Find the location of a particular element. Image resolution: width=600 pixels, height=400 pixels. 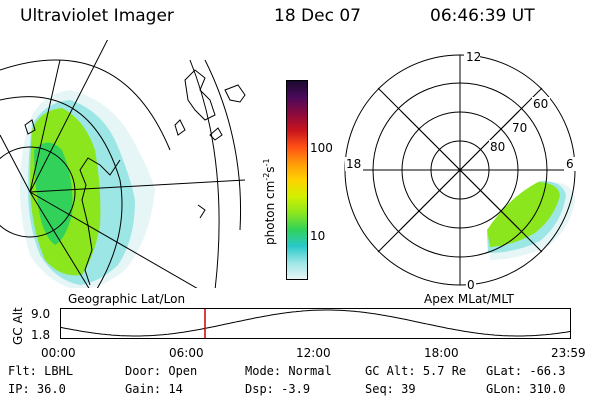

unit-exp-1: -2 is located at coordinates (266, 176).